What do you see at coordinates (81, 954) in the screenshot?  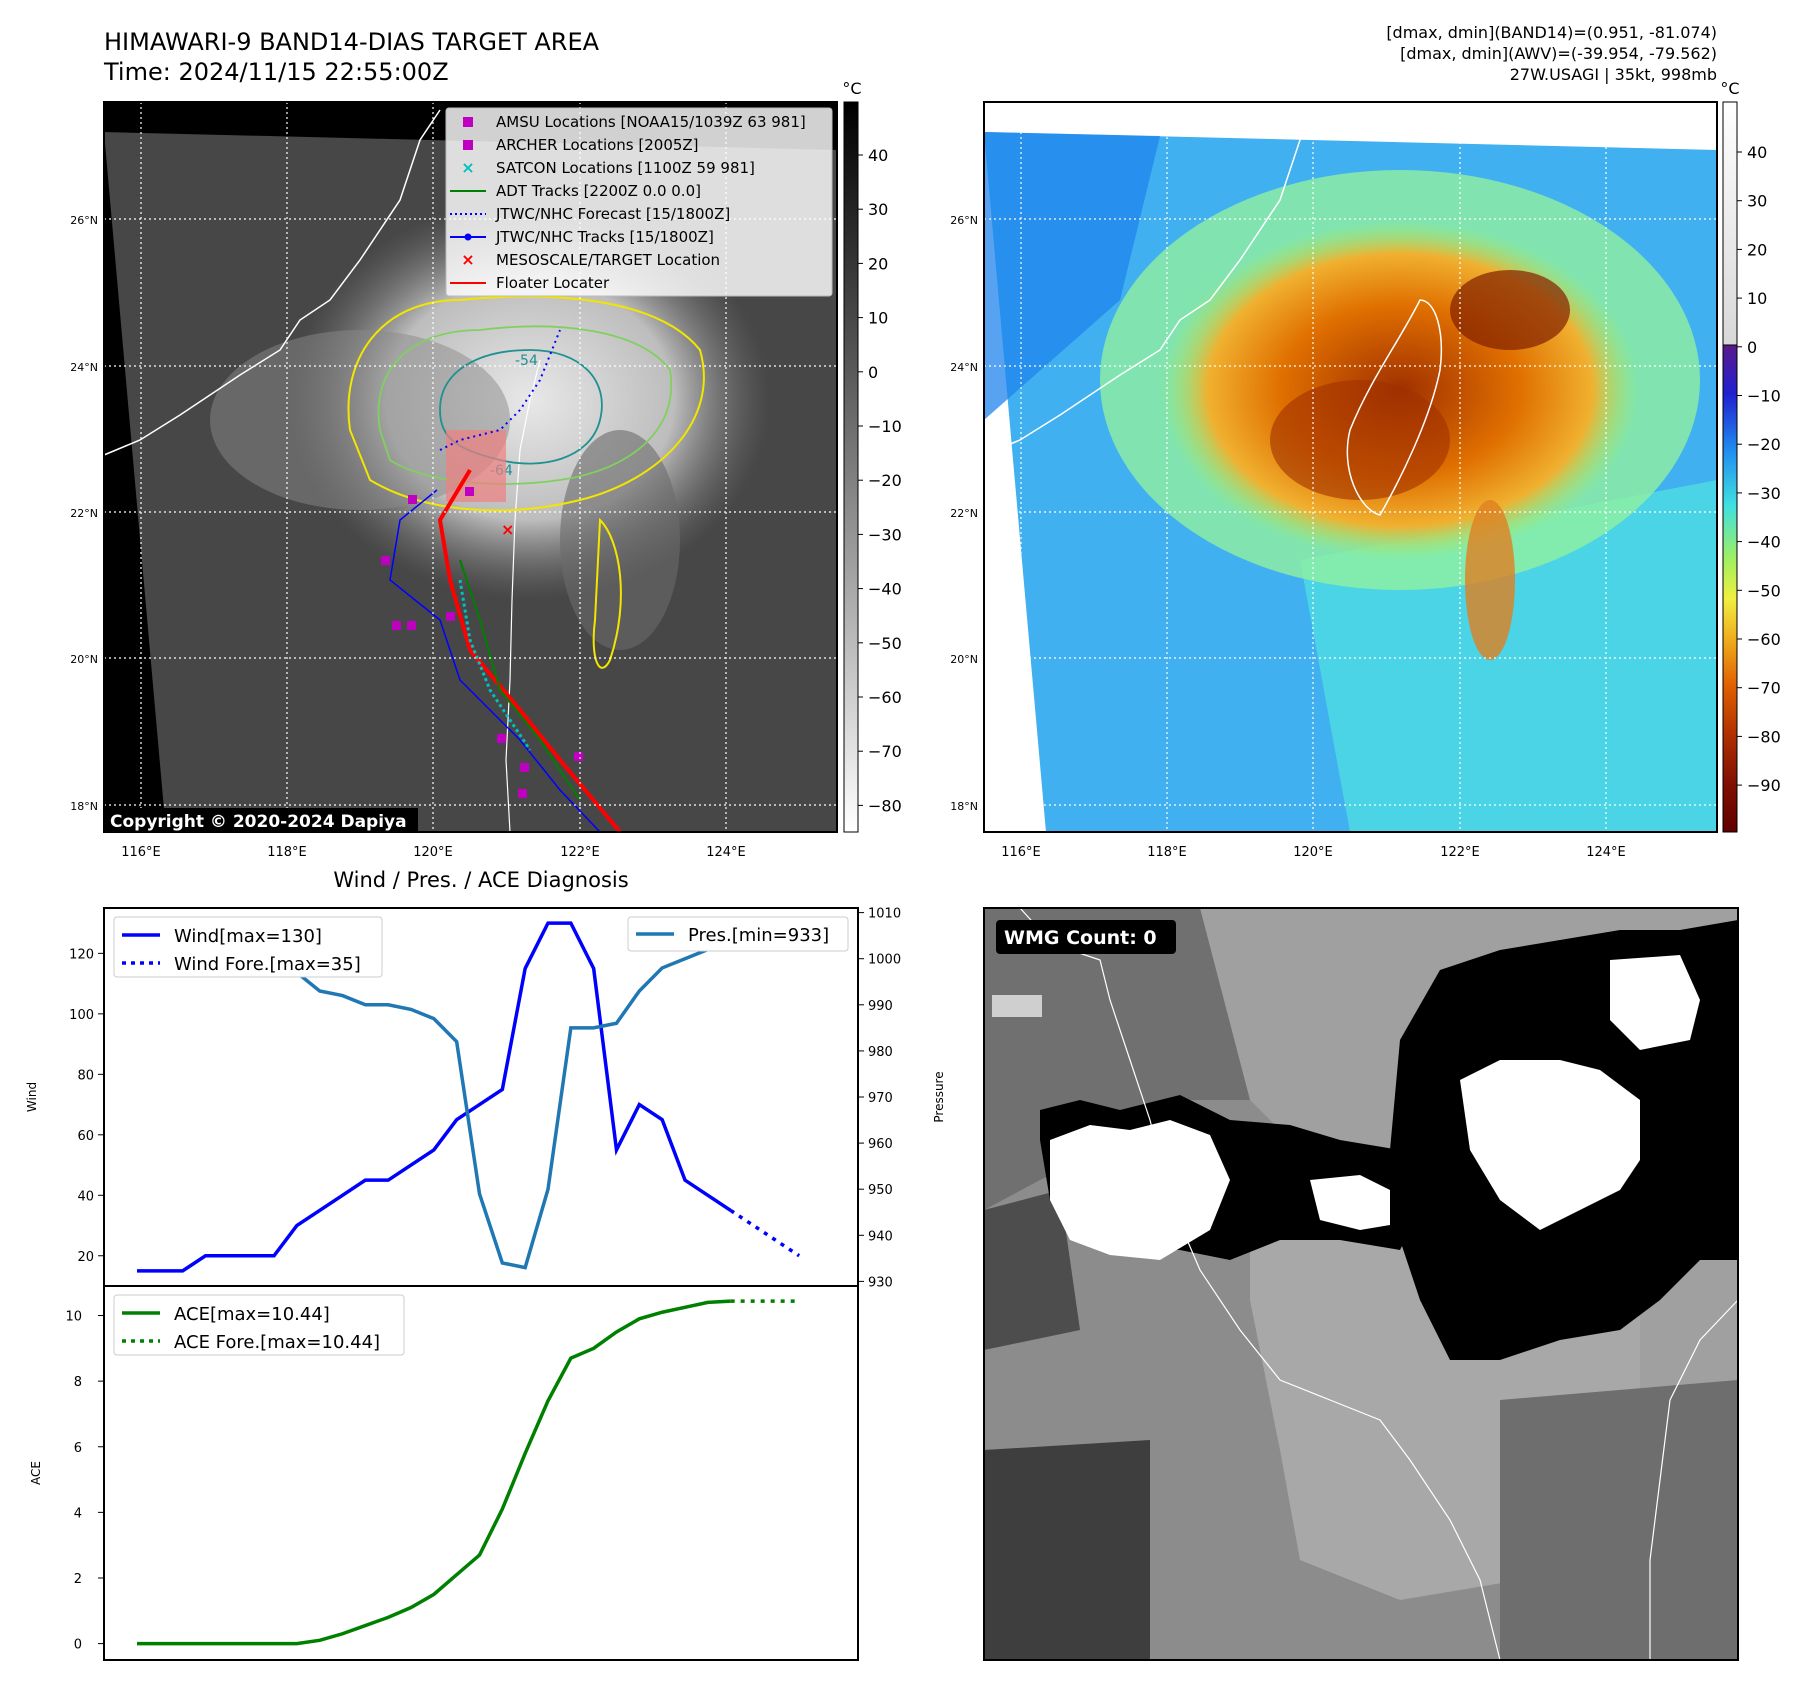 I see `wind-ytick-5: 120` at bounding box center [81, 954].